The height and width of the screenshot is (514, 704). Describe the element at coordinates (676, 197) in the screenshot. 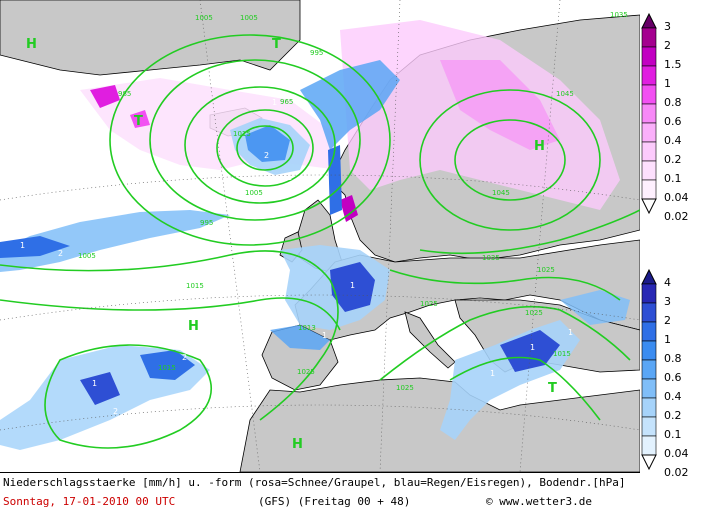

I see `snow-scale-label-9: 0.04` at that location.